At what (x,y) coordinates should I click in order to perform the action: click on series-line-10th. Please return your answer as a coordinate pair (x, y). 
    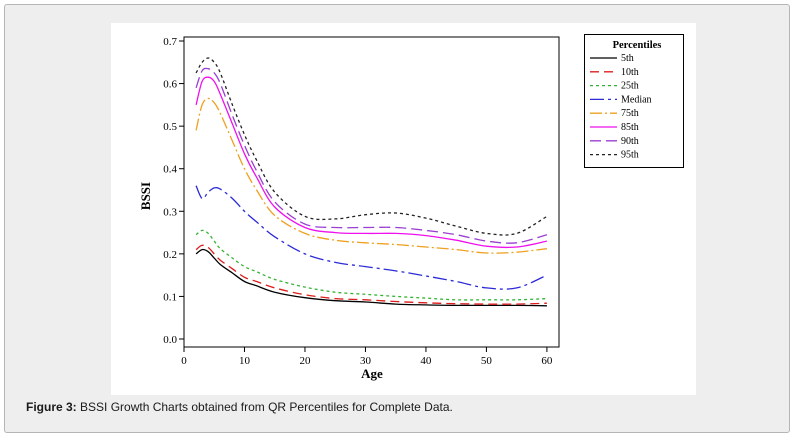
    Looking at the image, I should click on (371, 274).